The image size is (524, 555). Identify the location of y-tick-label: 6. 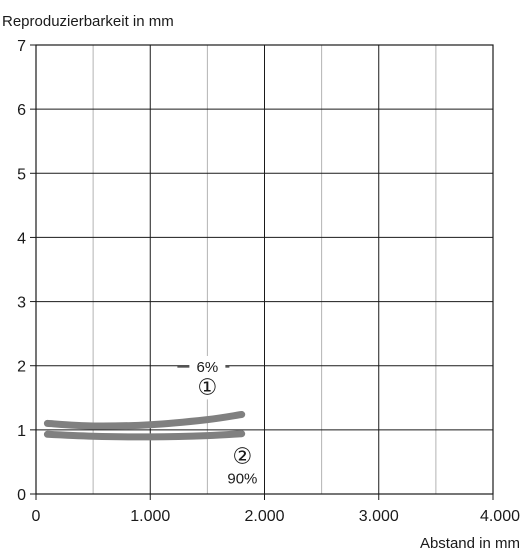
(21, 110).